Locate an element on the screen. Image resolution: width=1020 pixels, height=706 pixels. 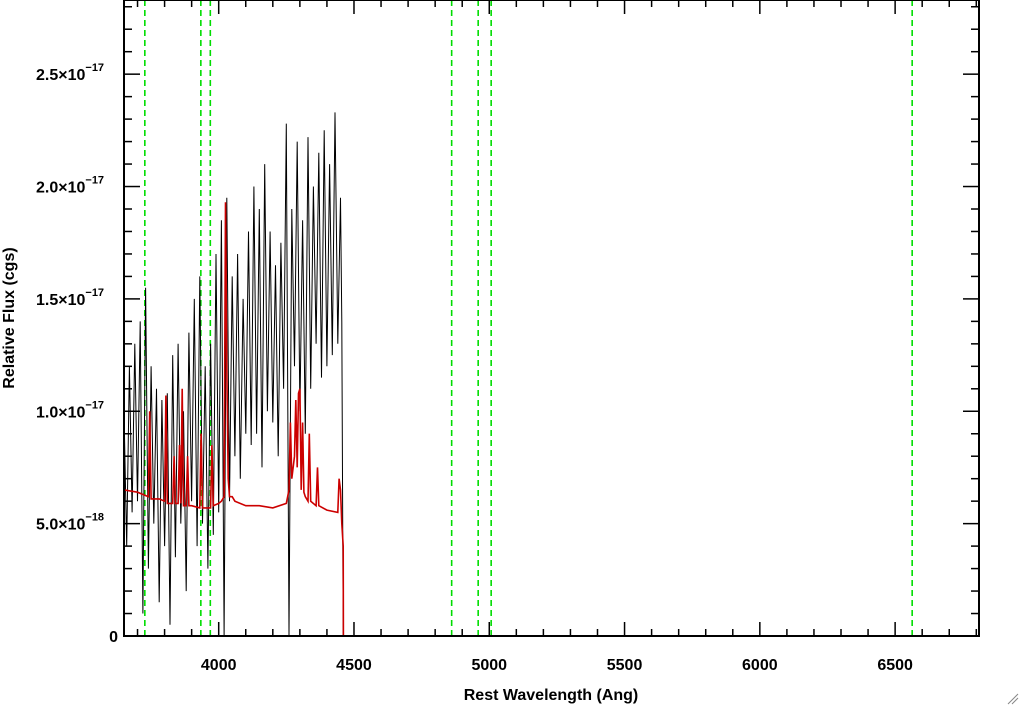
resize-grip-icon is located at coordinates (1013, 699).